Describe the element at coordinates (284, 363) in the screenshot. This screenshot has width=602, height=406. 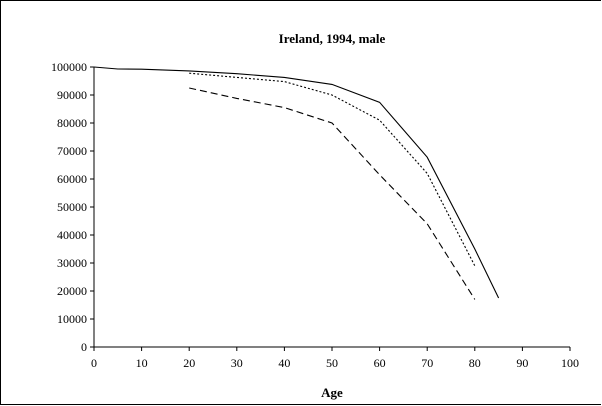
I see `x-tick-label: 40` at that location.